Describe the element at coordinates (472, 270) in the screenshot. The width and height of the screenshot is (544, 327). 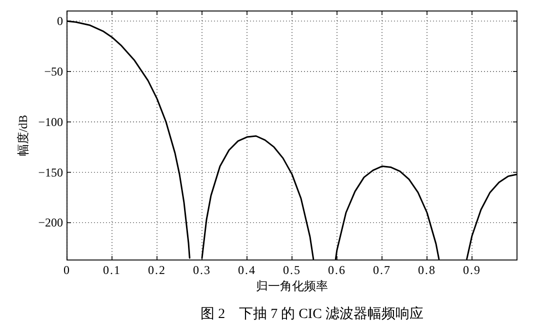
I see `x-tick-label: 0.9` at that location.